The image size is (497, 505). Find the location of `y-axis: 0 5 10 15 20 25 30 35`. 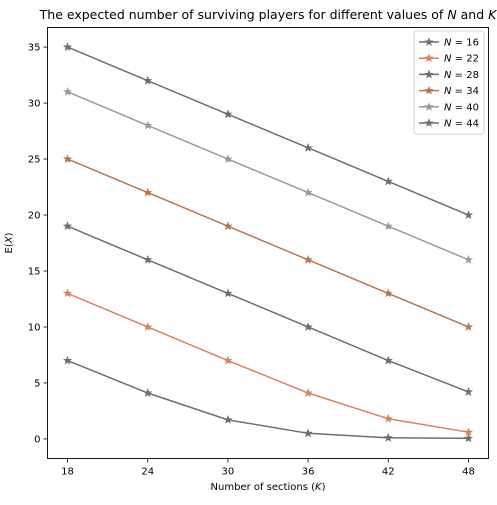

y-axis: 0 5 10 15 20 25 30 35 is located at coordinates (38, 244).